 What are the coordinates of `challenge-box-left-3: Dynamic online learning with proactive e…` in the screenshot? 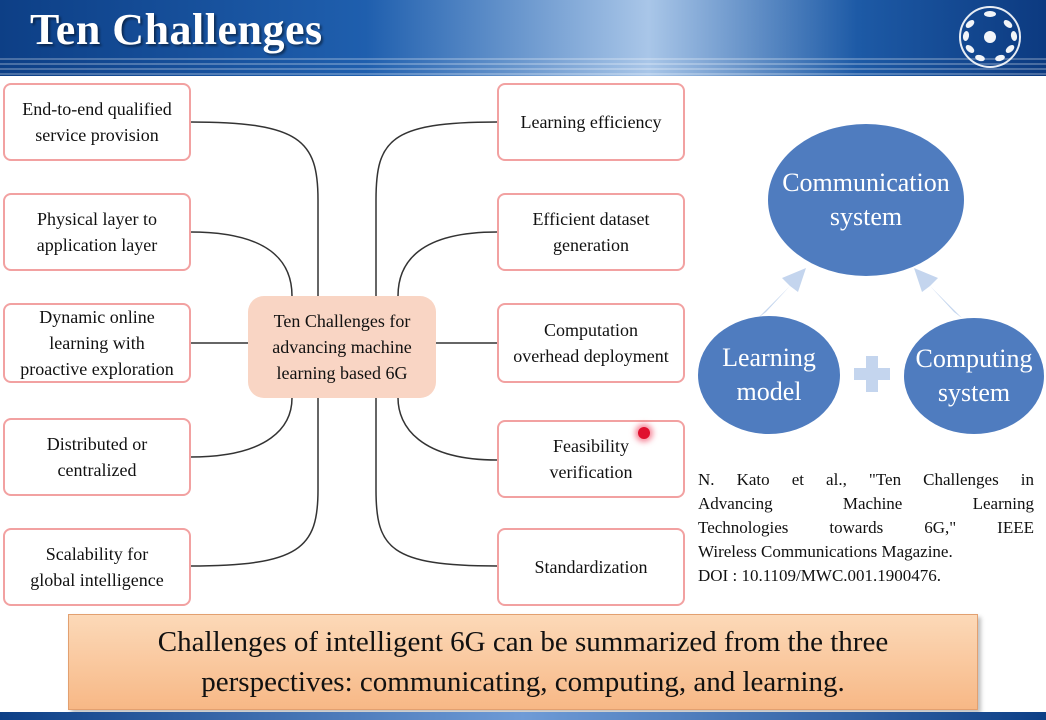 It's located at (97, 343).